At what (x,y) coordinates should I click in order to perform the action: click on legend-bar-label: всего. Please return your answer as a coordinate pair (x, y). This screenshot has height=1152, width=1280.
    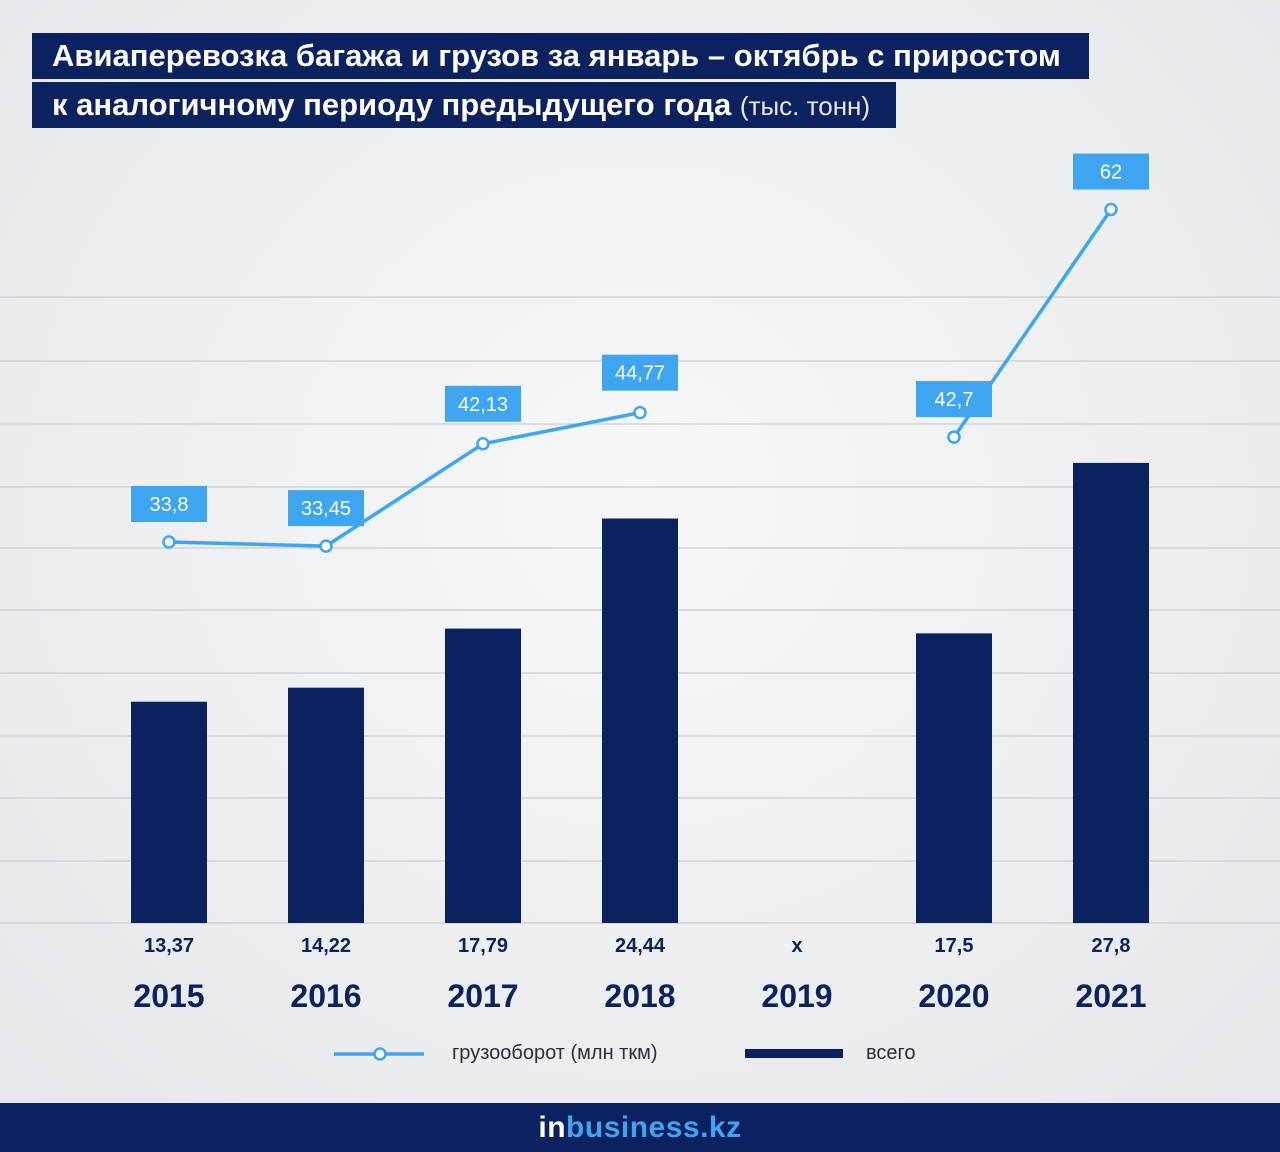
    Looking at the image, I should click on (891, 1053).